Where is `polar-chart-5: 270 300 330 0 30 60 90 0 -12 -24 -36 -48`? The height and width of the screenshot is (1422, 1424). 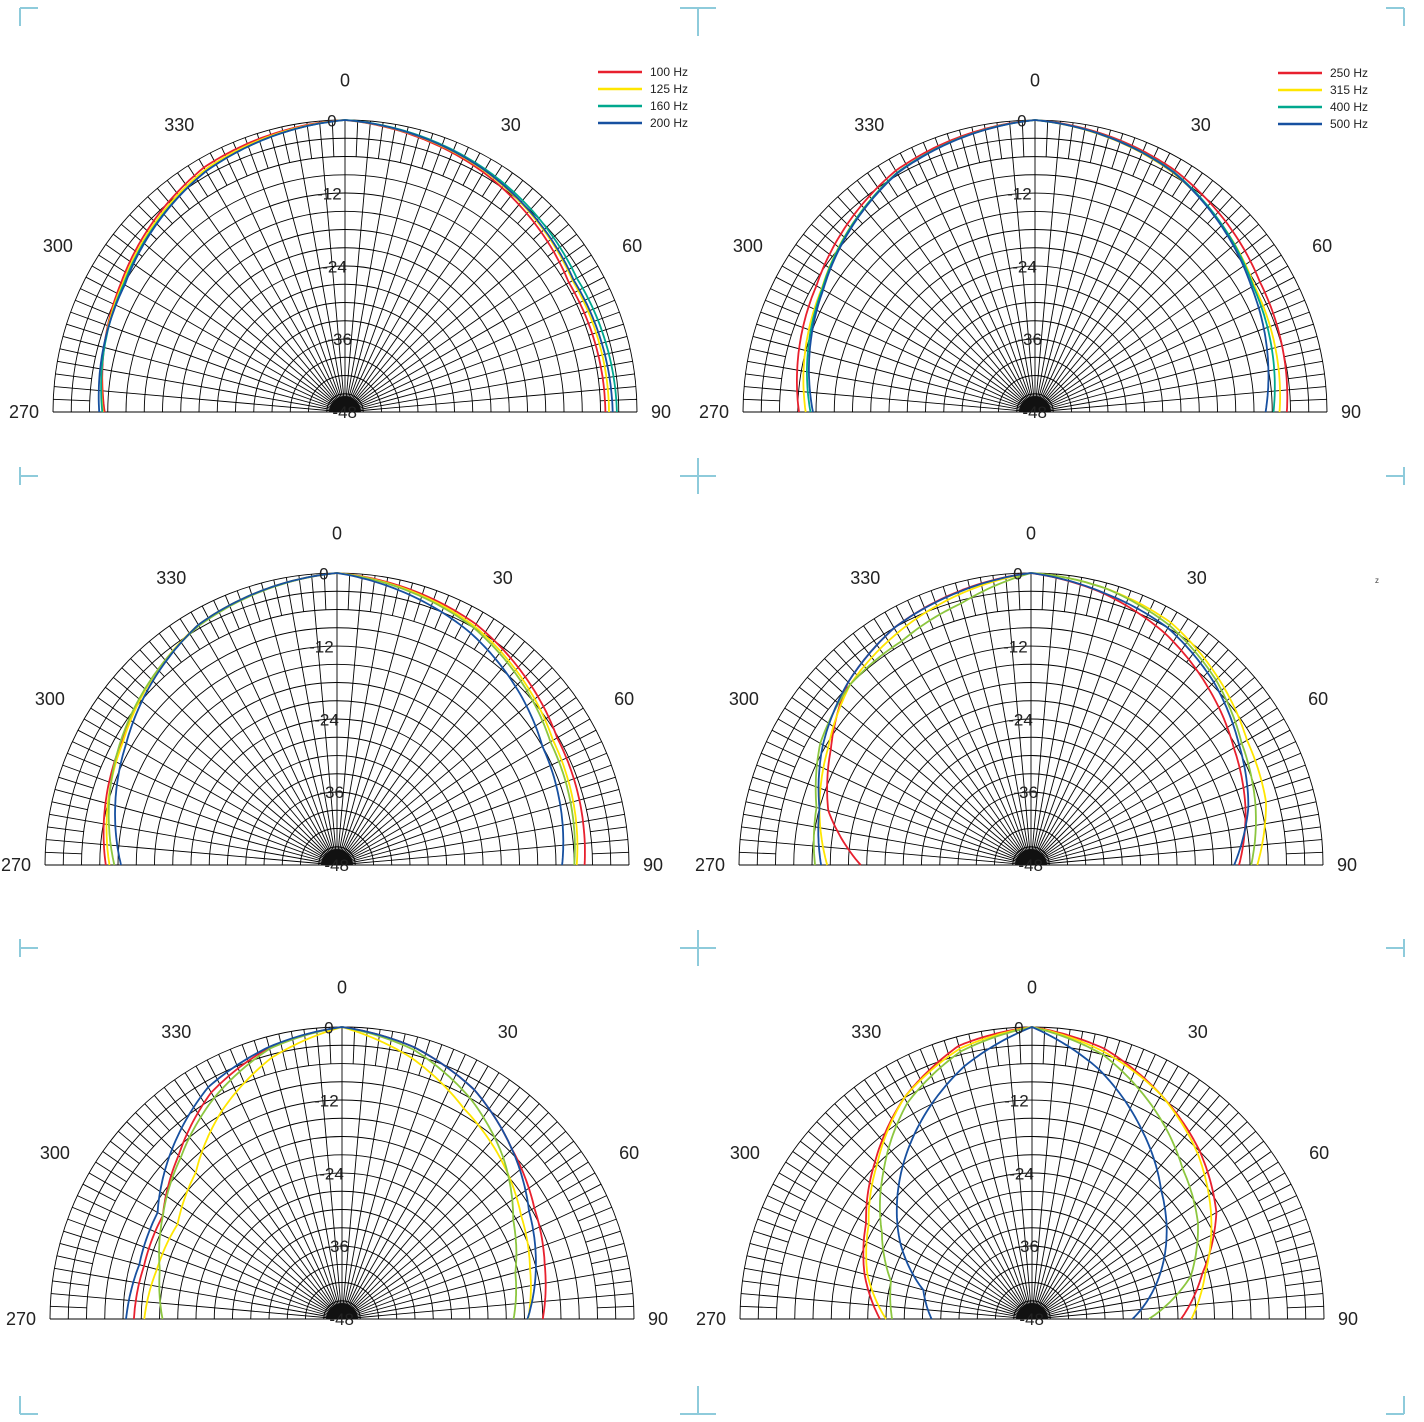 polar-chart-5: 270 300 330 0 30 60 90 0 -12 -24 -36 -48 is located at coordinates (337, 1153).